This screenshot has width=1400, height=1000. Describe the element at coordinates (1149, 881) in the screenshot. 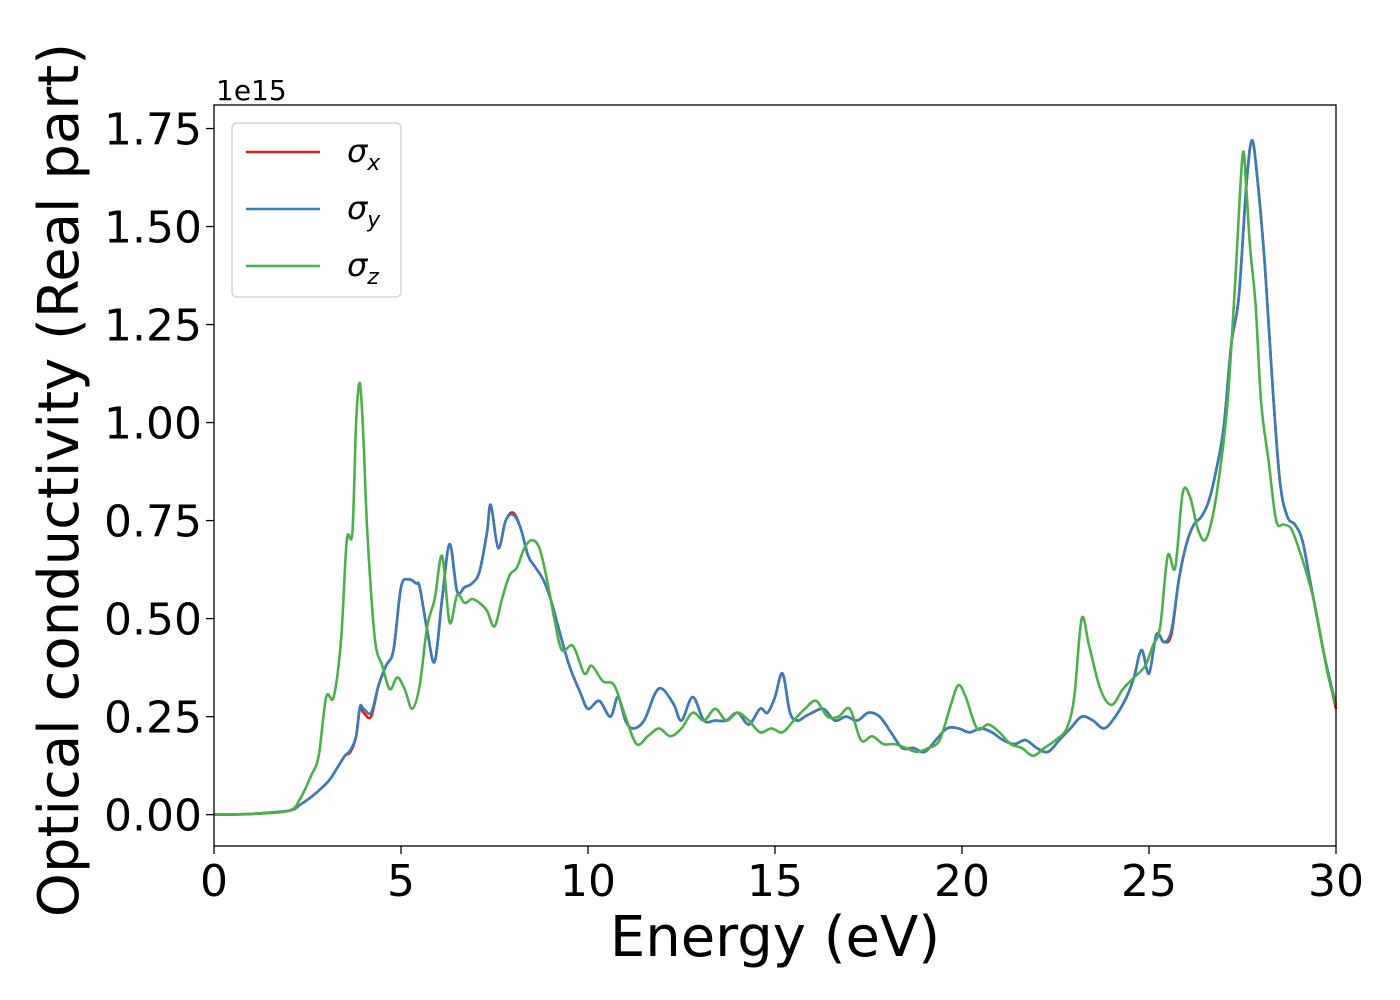

I see `x-tick-label: 25` at that location.